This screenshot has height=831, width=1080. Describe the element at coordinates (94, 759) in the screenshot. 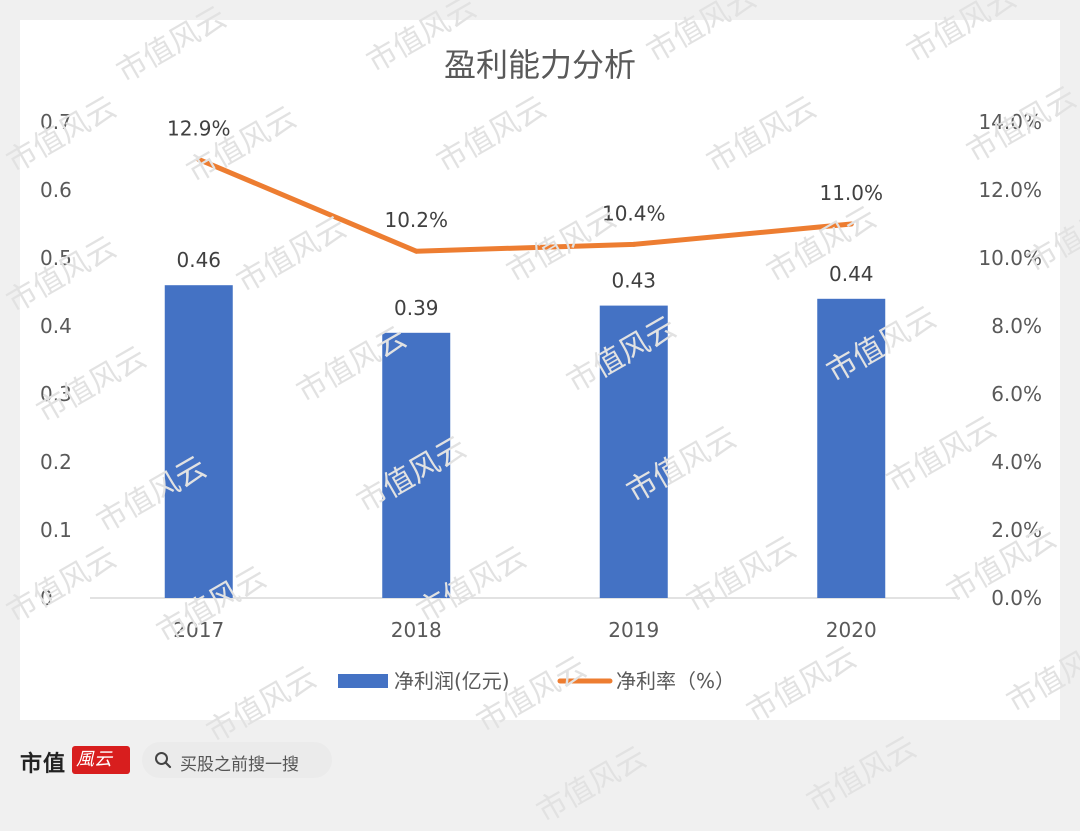

I see `brand-logo-text: 風云` at that location.